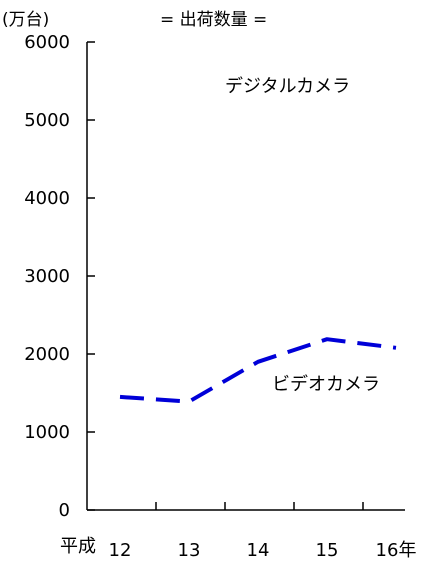 The height and width of the screenshot is (561, 424). Describe the element at coordinates (213, 20) in the screenshot. I see `chart-title: = 出荷数量 =` at that location.